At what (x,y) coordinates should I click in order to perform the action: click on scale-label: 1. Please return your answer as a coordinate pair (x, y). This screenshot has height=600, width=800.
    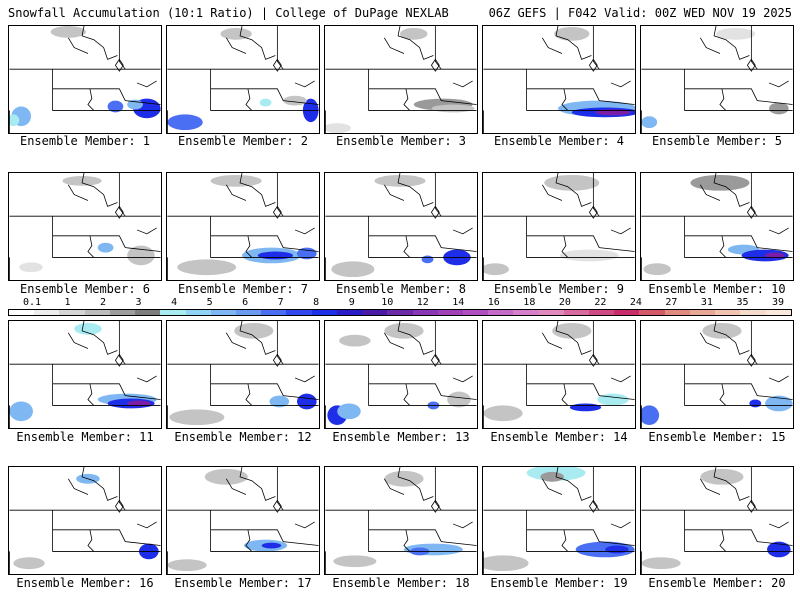
    Looking at the image, I should click on (67, 302).